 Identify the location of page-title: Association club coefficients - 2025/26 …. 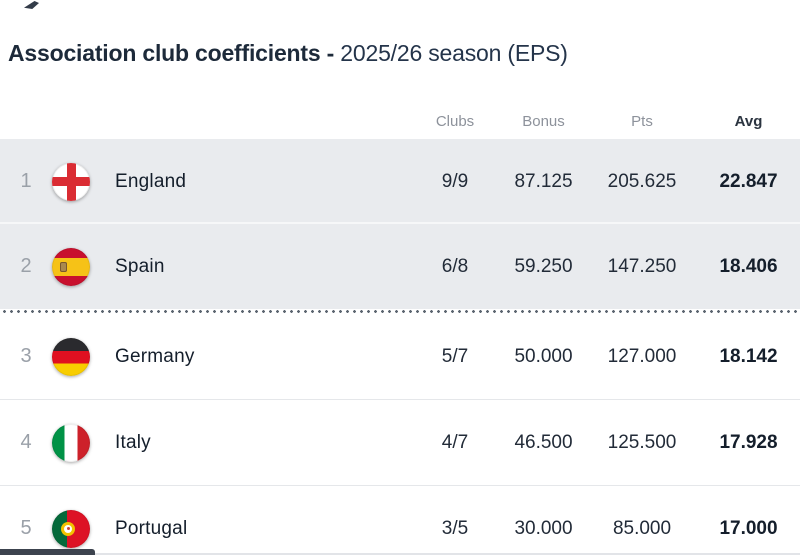
(404, 53).